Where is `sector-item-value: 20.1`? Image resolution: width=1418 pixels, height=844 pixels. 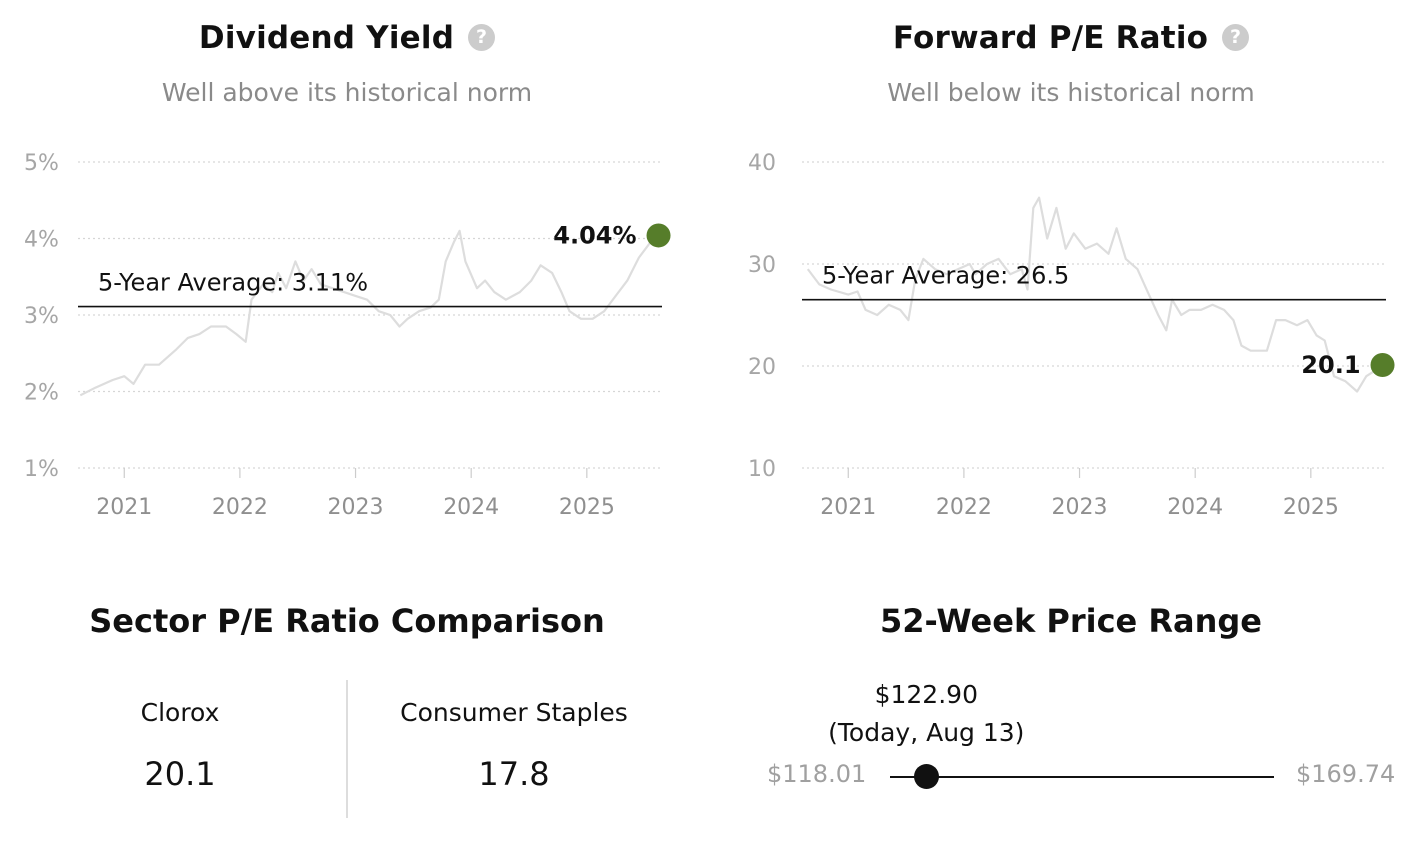 sector-item-value: 20.1 is located at coordinates (180, 774).